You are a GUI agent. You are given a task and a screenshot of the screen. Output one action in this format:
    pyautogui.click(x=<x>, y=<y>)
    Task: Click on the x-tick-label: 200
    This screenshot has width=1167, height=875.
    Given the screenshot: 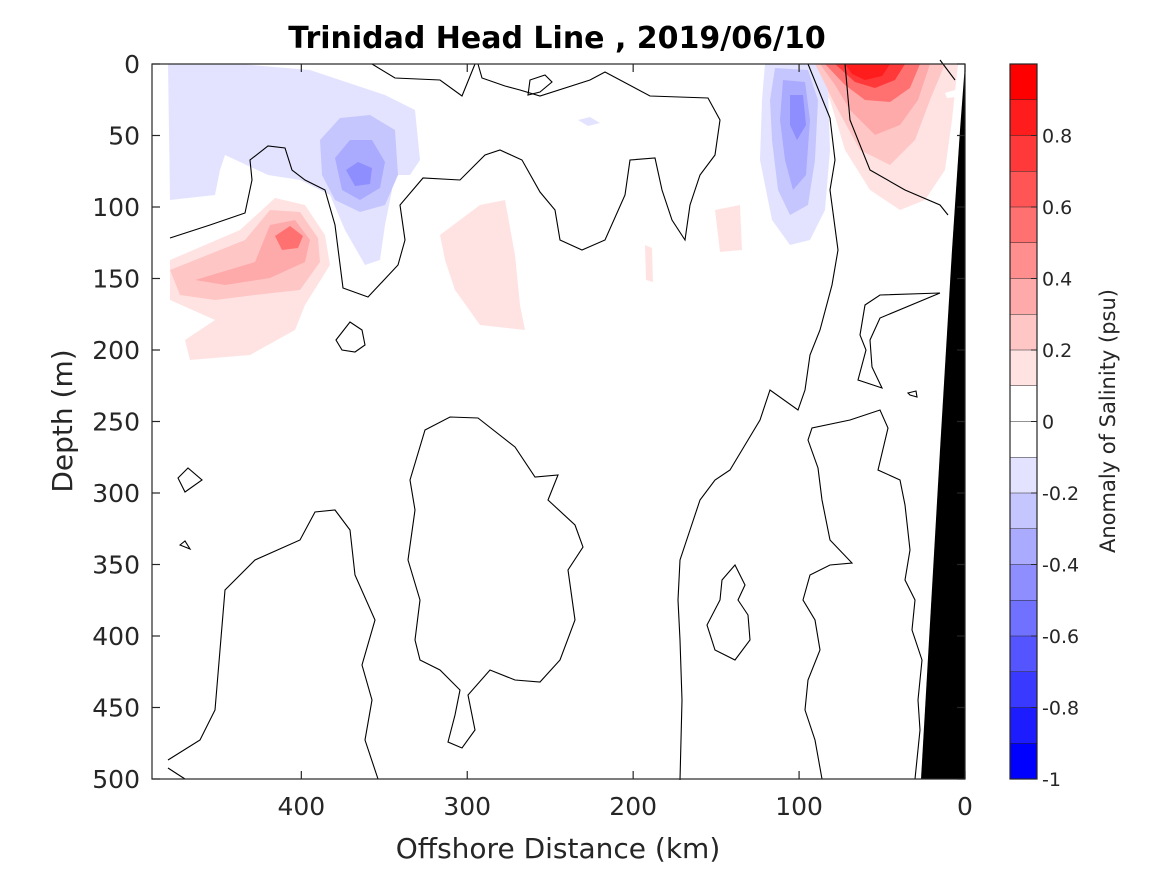 What is the action you would take?
    pyautogui.click(x=633, y=806)
    